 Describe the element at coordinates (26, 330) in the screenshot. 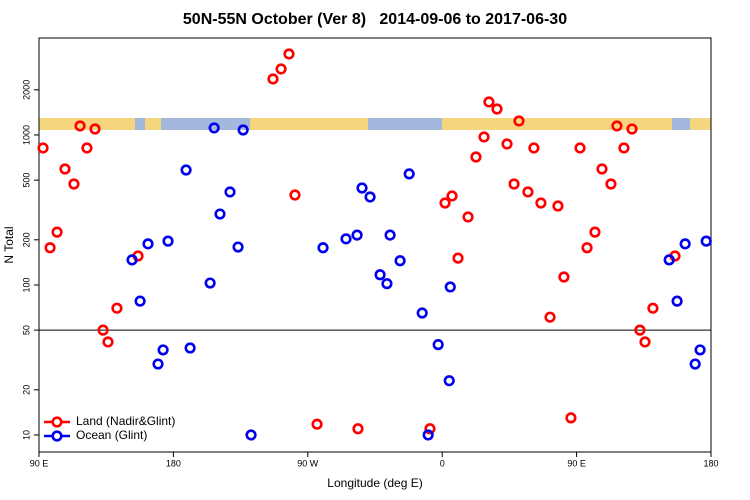

I see `y-tick-label: 50` at that location.